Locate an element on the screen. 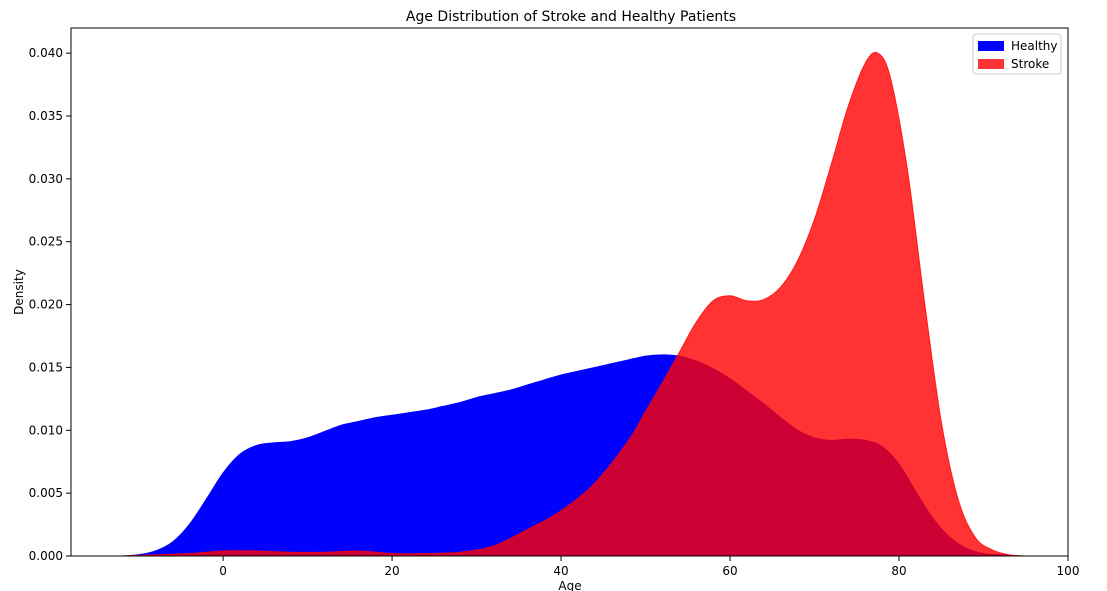 The image size is (1107, 591). legend-label-stroke: Stroke is located at coordinates (1030, 64).